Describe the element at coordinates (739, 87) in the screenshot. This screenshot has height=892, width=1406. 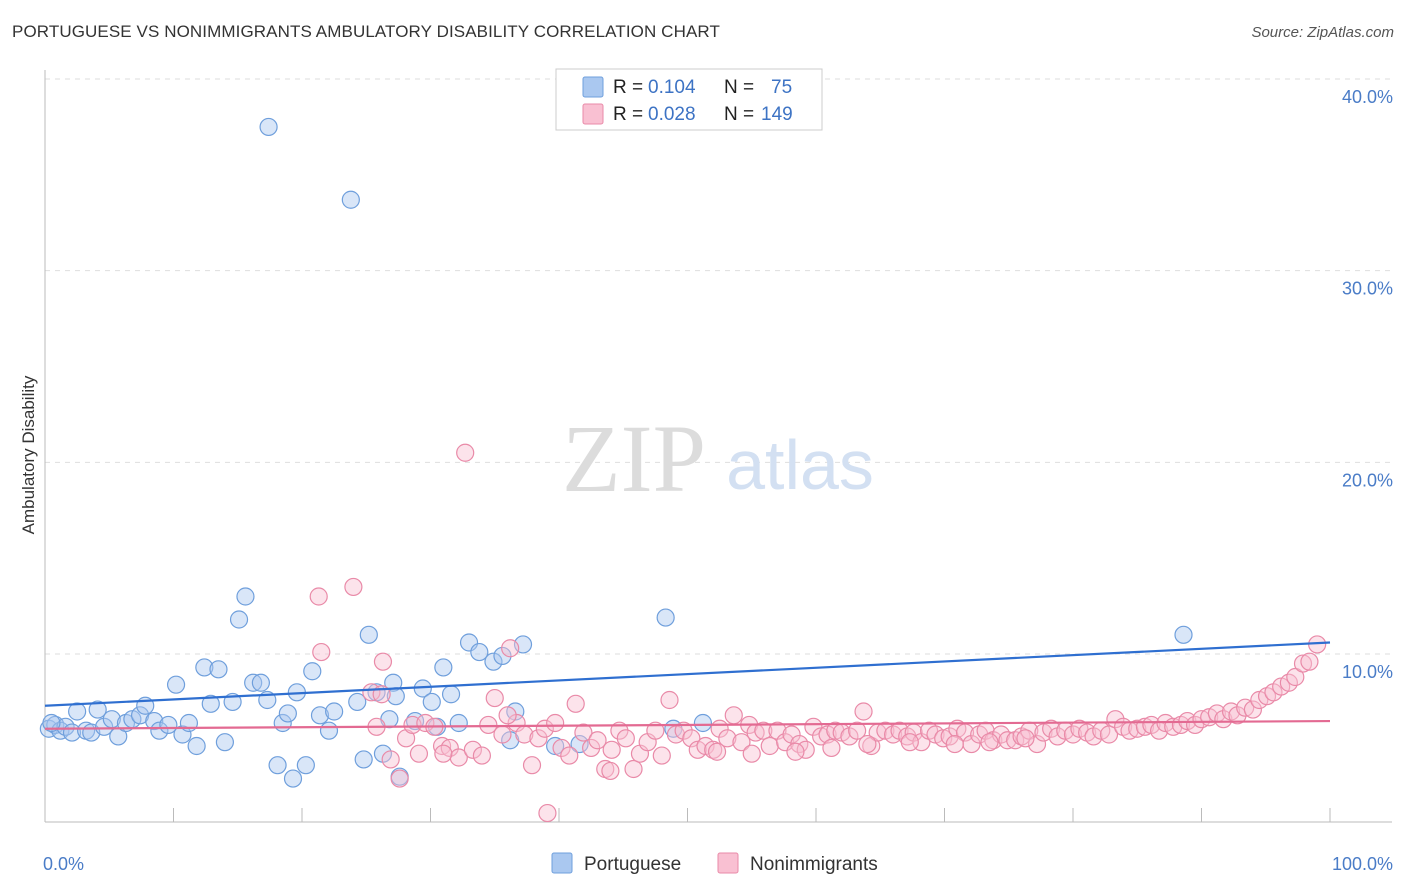
I see `legend-n-label-1: N =` at that location.